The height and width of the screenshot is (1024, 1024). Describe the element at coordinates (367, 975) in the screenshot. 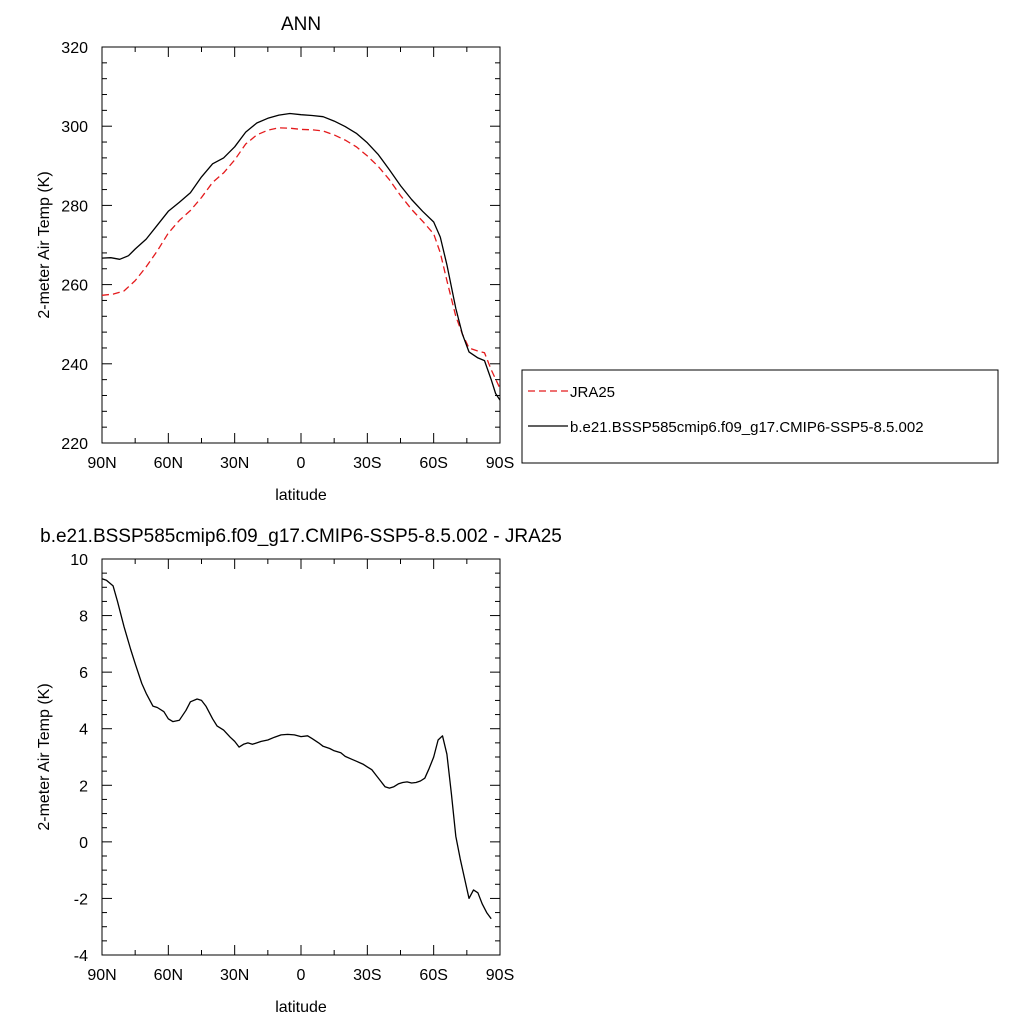

I see `bottom-x-tick-label: 30S` at that location.